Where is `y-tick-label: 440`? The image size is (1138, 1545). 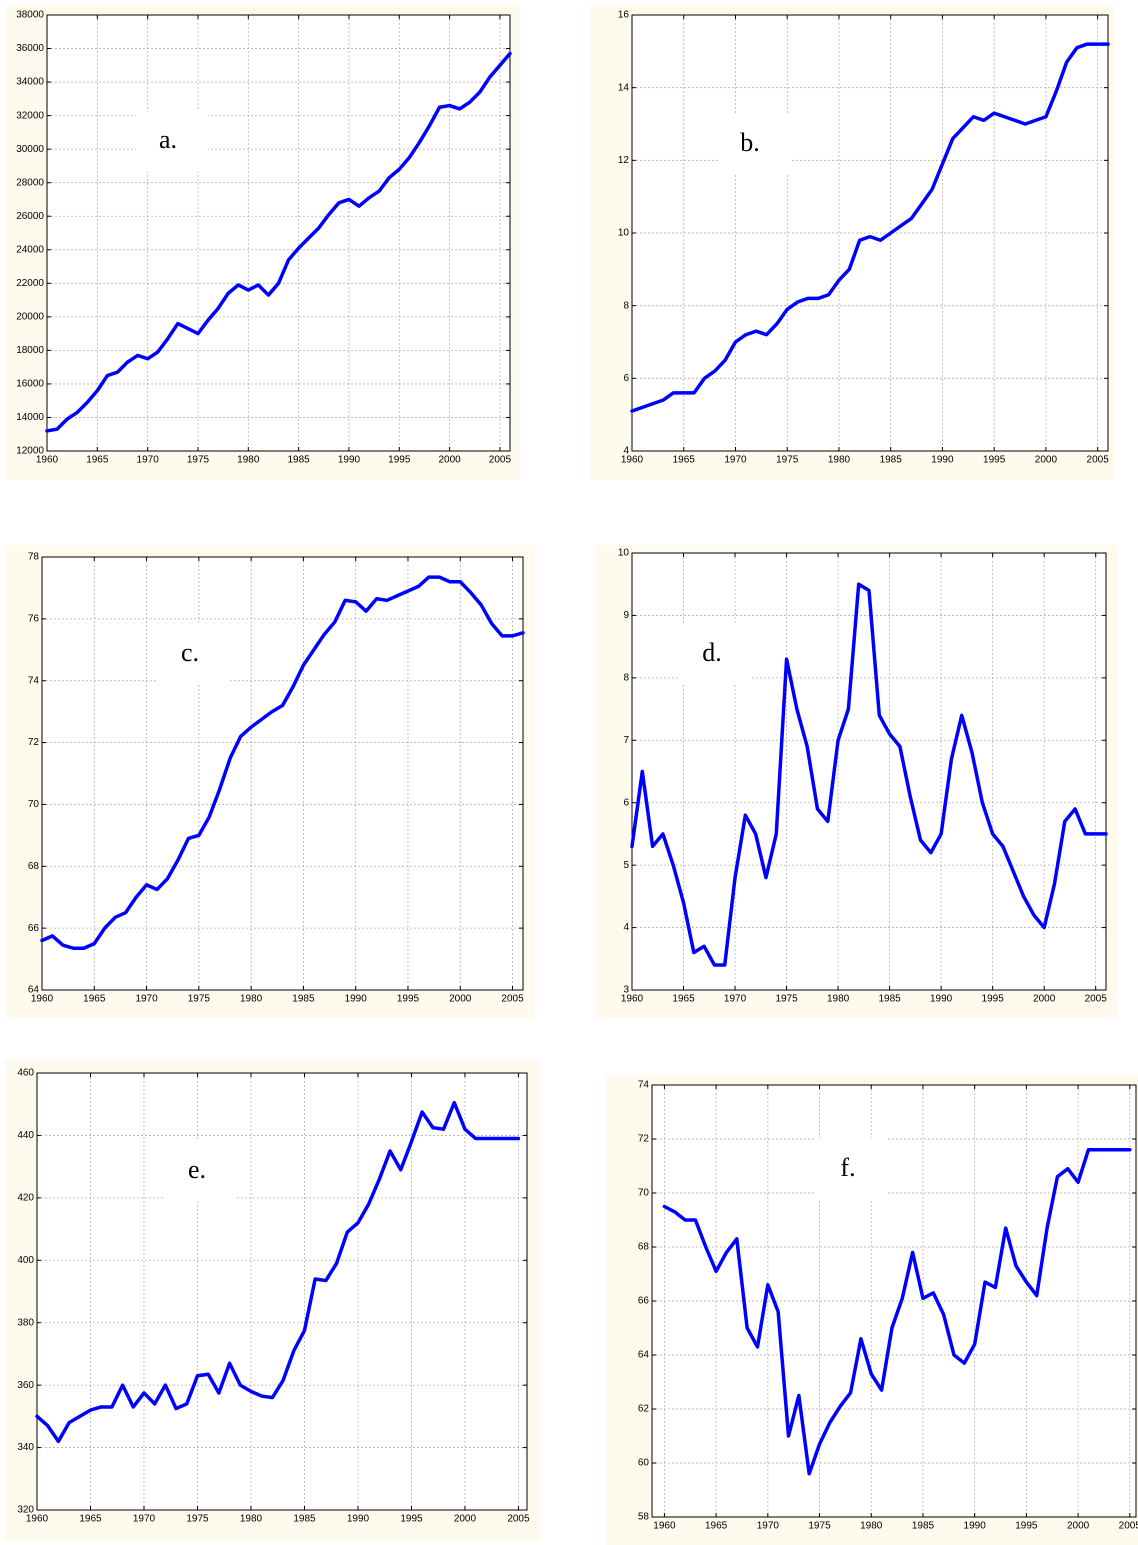 y-tick-label: 440 is located at coordinates (25, 1135).